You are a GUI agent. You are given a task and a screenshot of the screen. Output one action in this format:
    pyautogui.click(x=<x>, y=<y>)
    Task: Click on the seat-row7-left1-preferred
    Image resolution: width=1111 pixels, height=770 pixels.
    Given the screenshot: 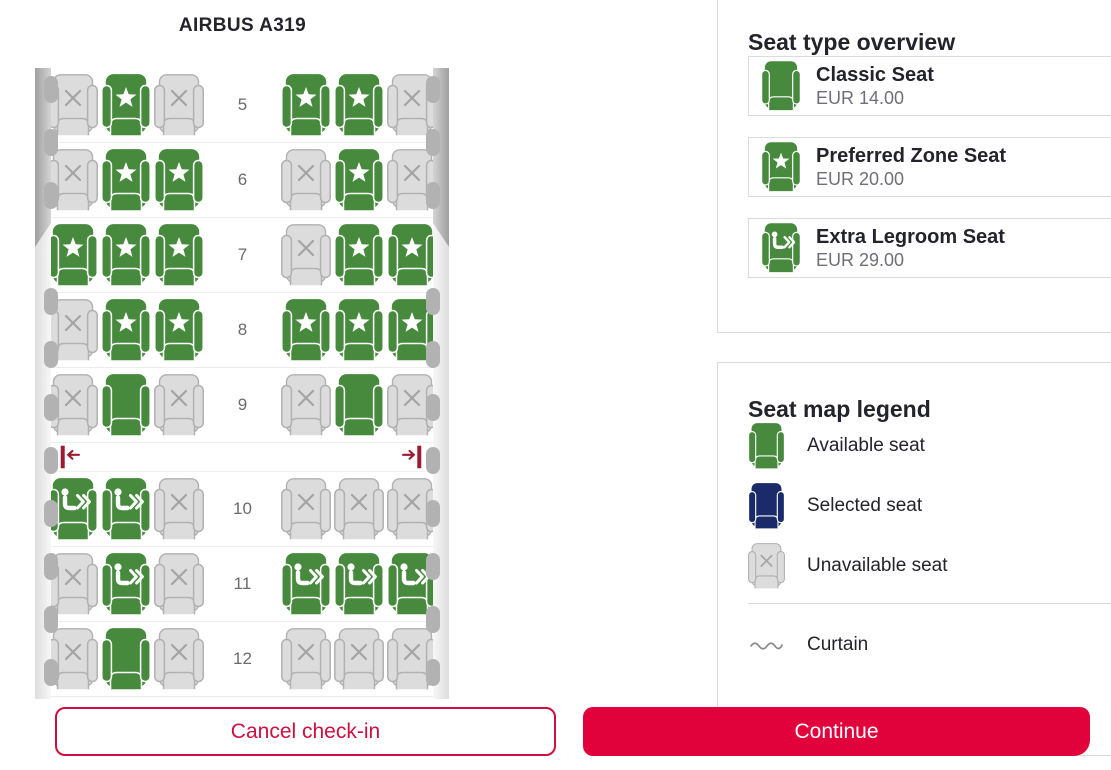 What is the action you would take?
    pyautogui.click(x=73, y=255)
    